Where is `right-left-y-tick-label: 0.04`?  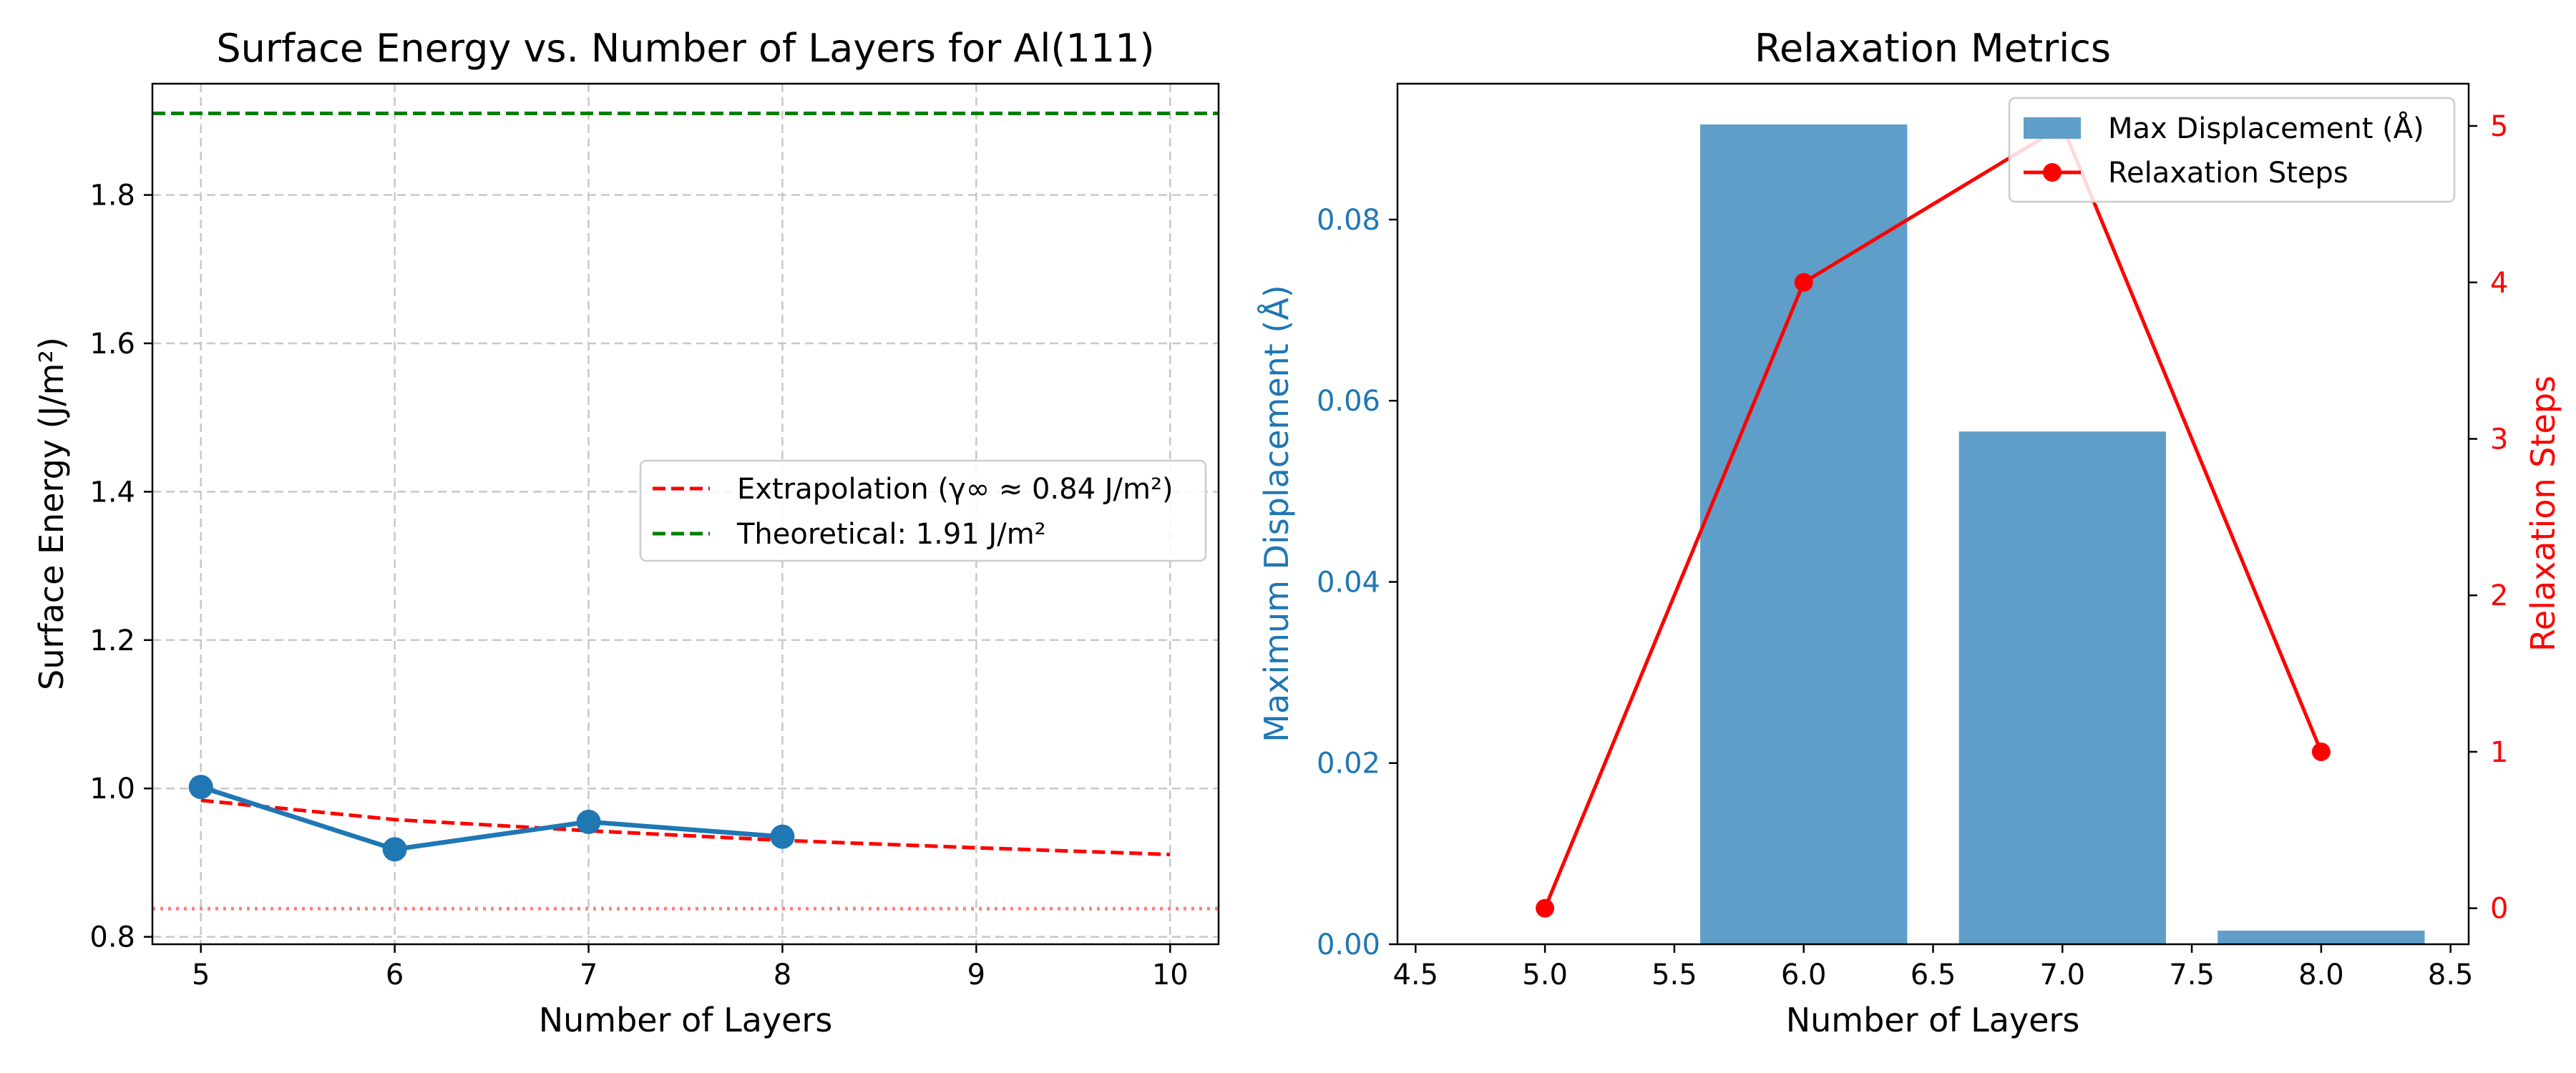
right-left-y-tick-label: 0.04 is located at coordinates (1348, 582).